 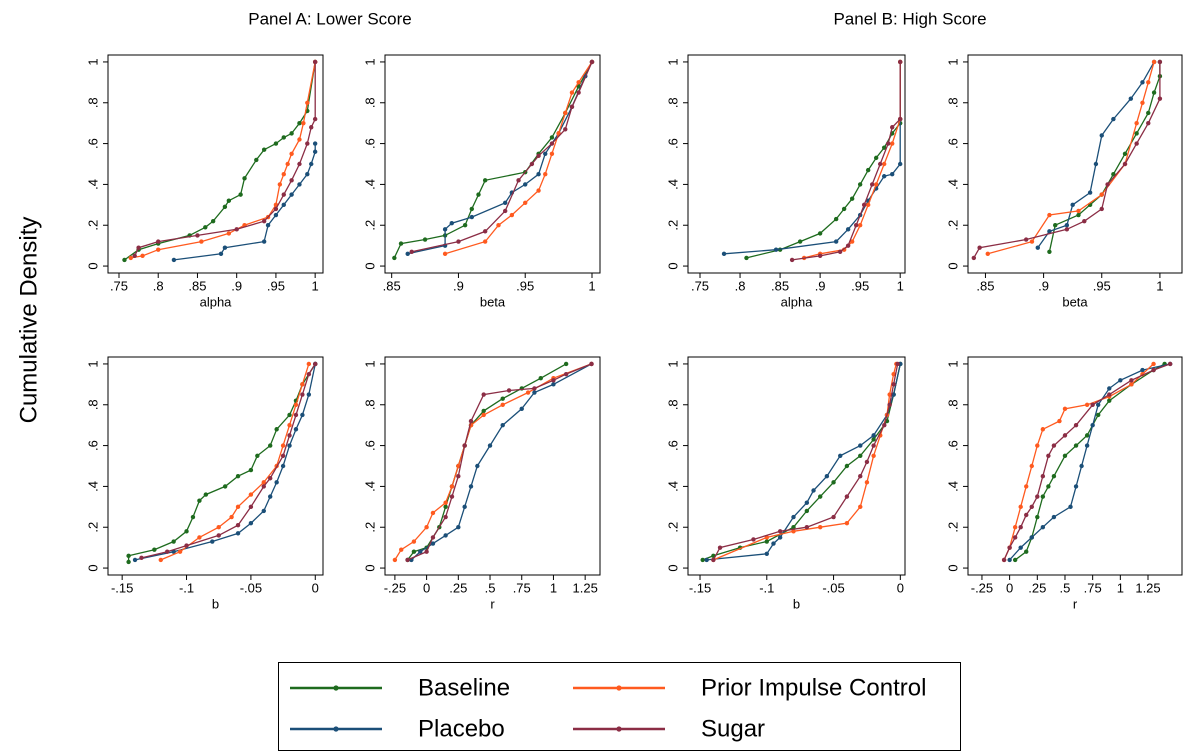 What do you see at coordinates (315, 285) in the screenshot?
I see `x-tick-label: 1` at bounding box center [315, 285].